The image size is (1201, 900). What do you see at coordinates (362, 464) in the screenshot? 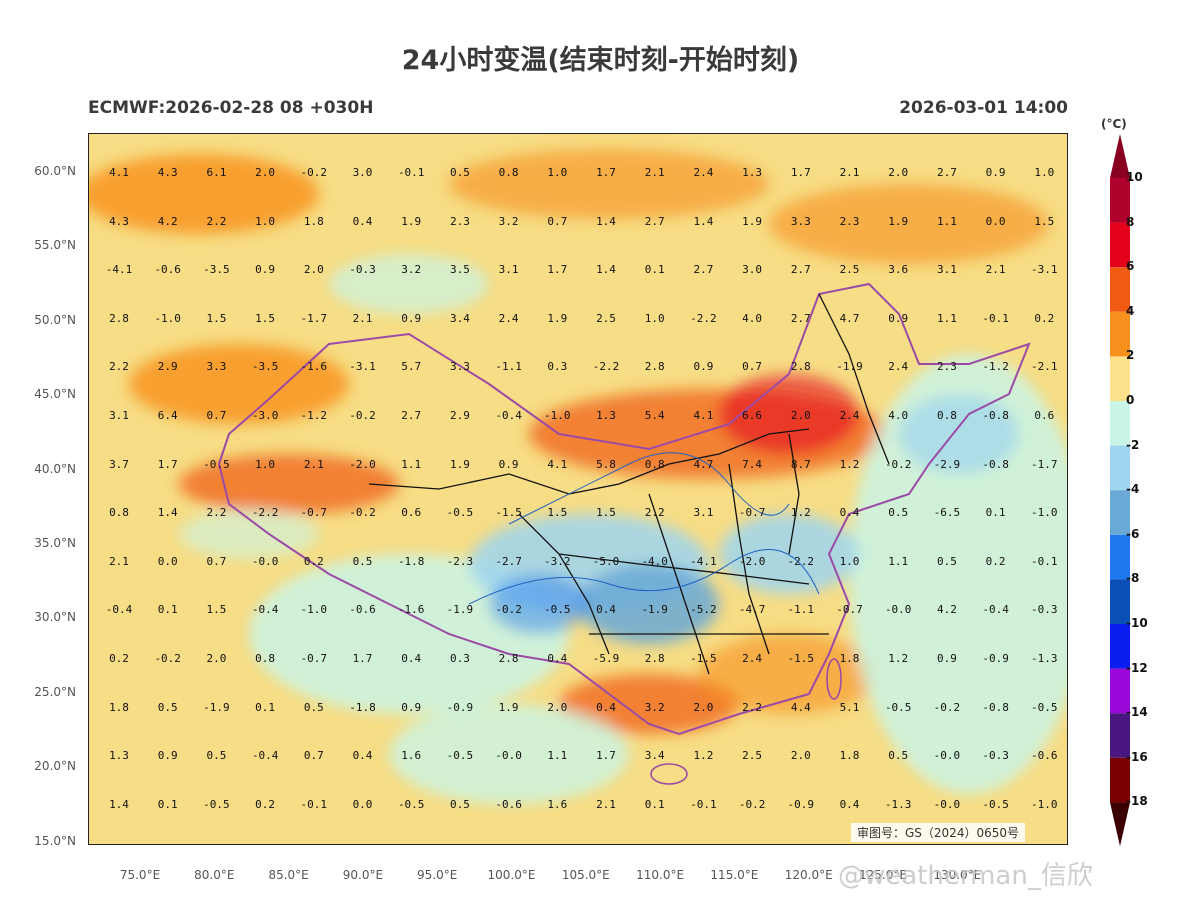
I see `grid-value: -2.0` at bounding box center [362, 464].